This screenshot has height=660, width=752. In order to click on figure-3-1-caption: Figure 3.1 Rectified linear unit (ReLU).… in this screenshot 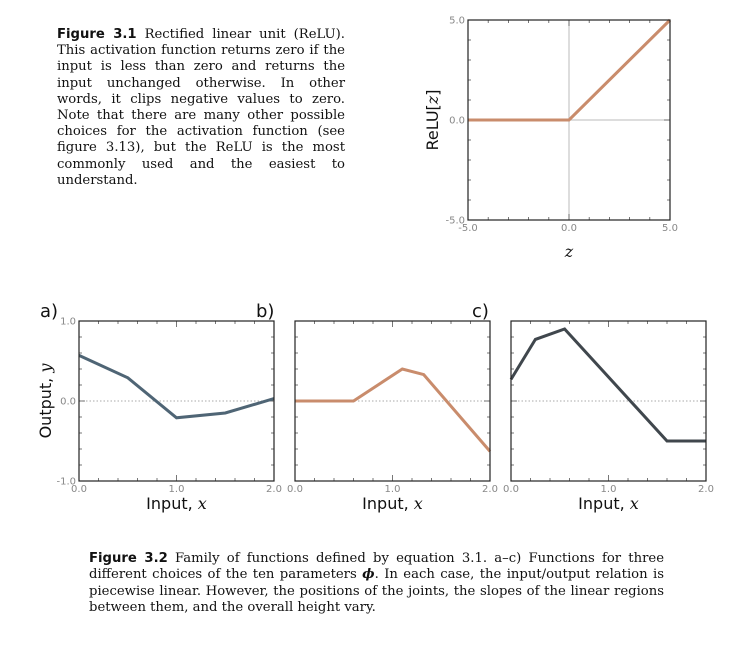, I will do `click(201, 108)`.